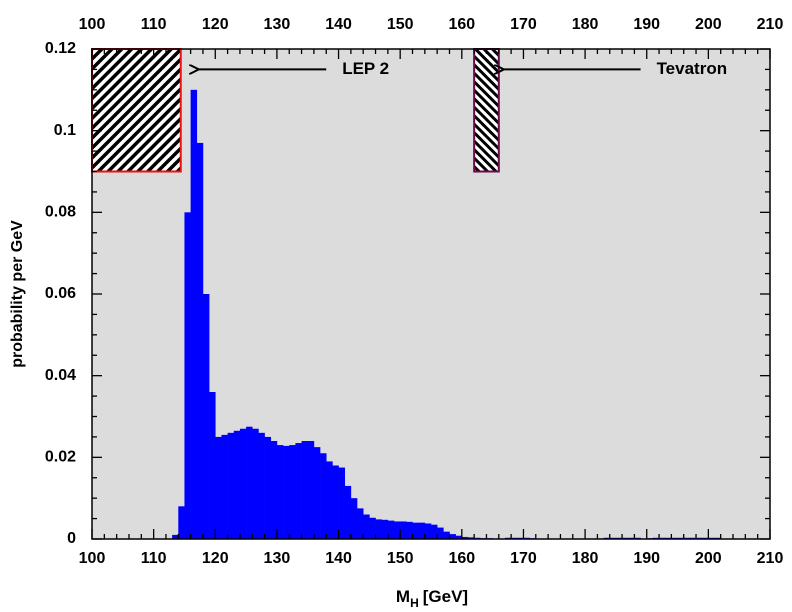  Describe the element at coordinates (277, 24) in the screenshot. I see `x-tick-label-top: 130` at that location.